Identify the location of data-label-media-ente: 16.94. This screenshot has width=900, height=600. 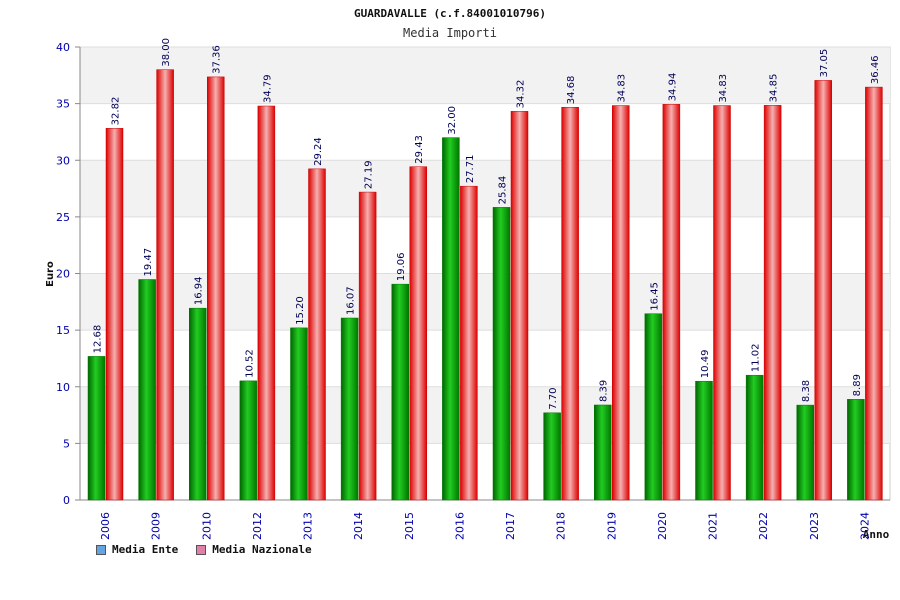
(199, 291).